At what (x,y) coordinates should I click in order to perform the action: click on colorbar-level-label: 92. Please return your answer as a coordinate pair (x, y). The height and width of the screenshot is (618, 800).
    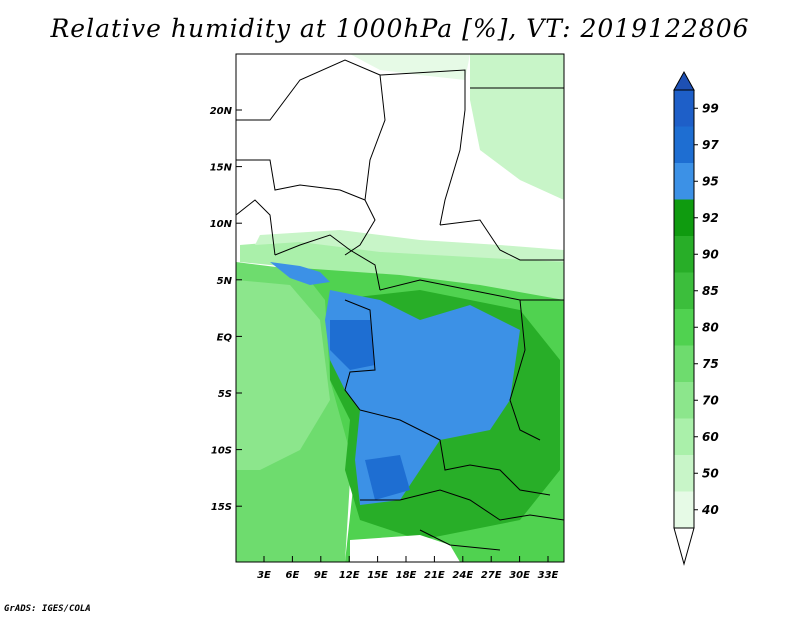
    Looking at the image, I should click on (710, 218).